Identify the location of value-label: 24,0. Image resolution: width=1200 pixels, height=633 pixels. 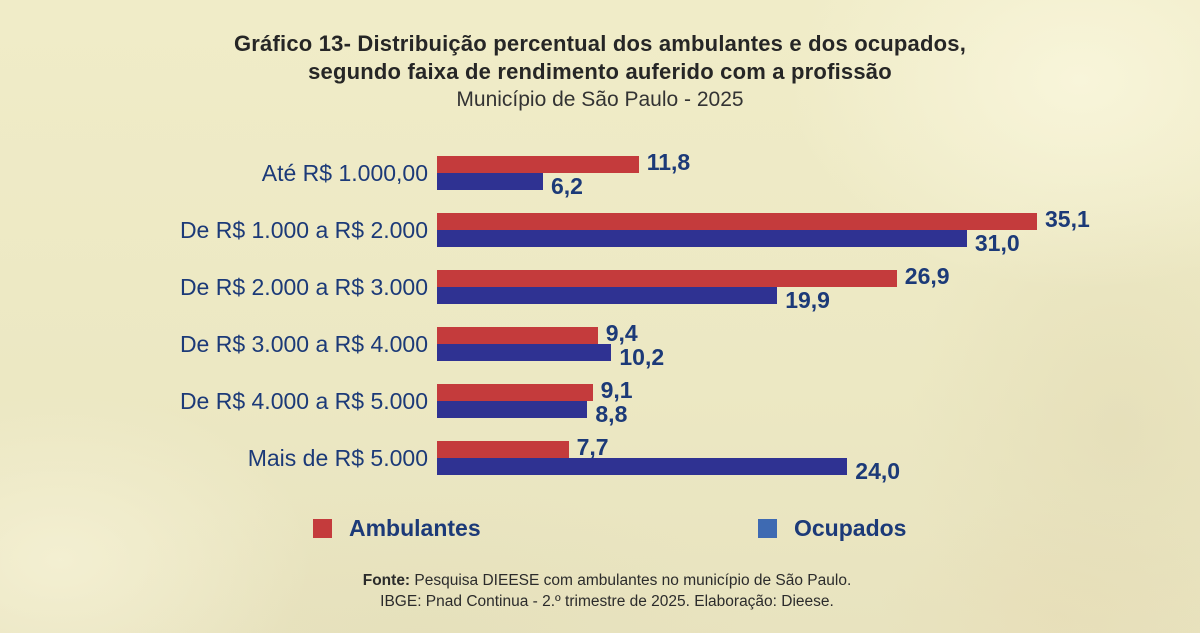
(878, 471).